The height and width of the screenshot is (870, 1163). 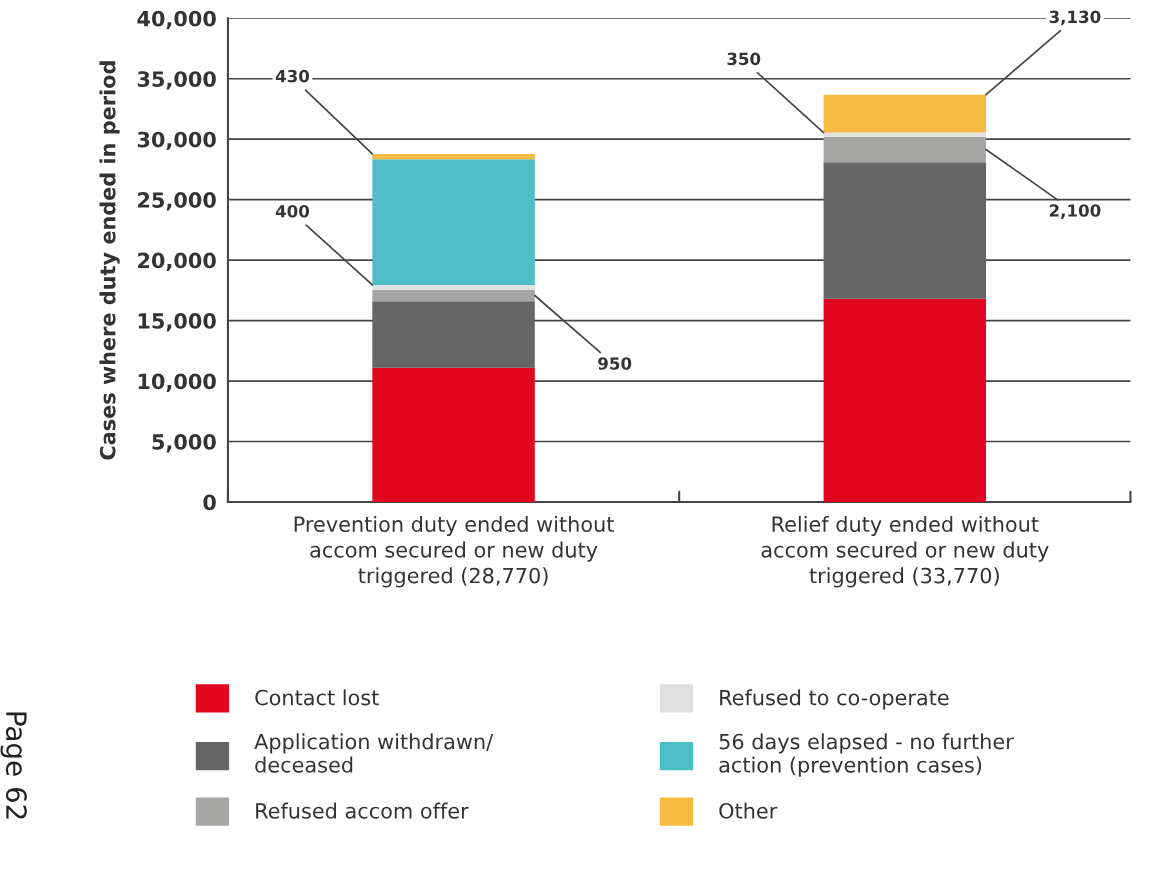 I want to click on y-tick-label: 30,000, so click(x=176, y=141).